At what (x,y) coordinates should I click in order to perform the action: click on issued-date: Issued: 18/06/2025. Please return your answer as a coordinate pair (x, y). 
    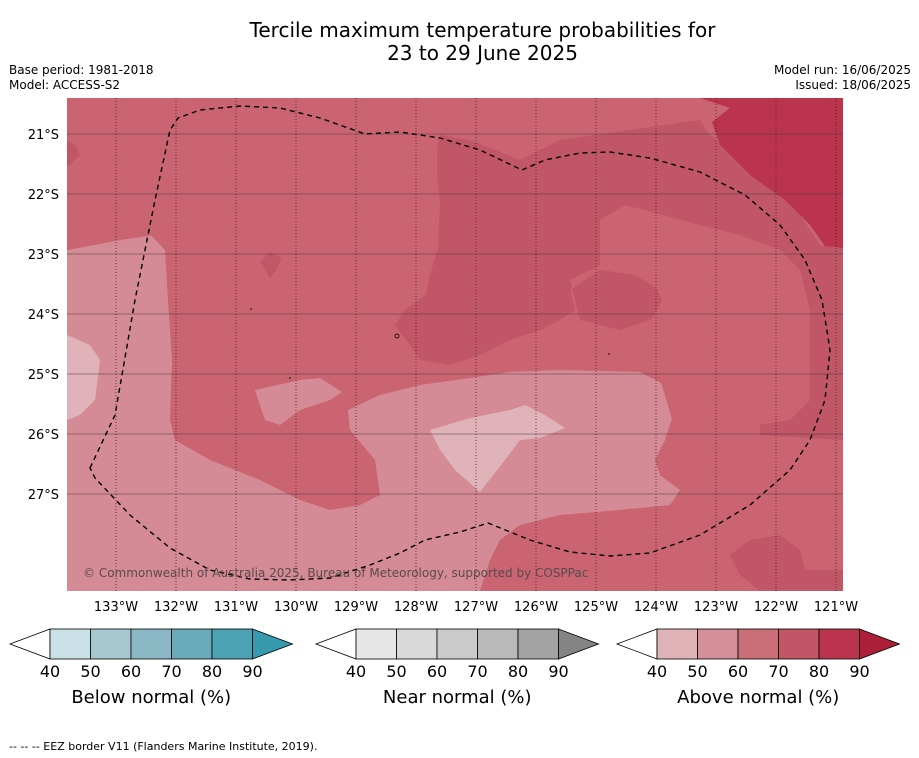
    Looking at the image, I should click on (853, 85).